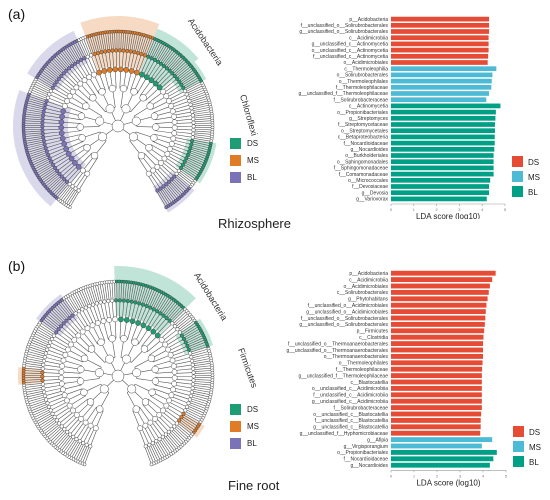  I want to click on category-label: g__Afipia, so click(377, 440).